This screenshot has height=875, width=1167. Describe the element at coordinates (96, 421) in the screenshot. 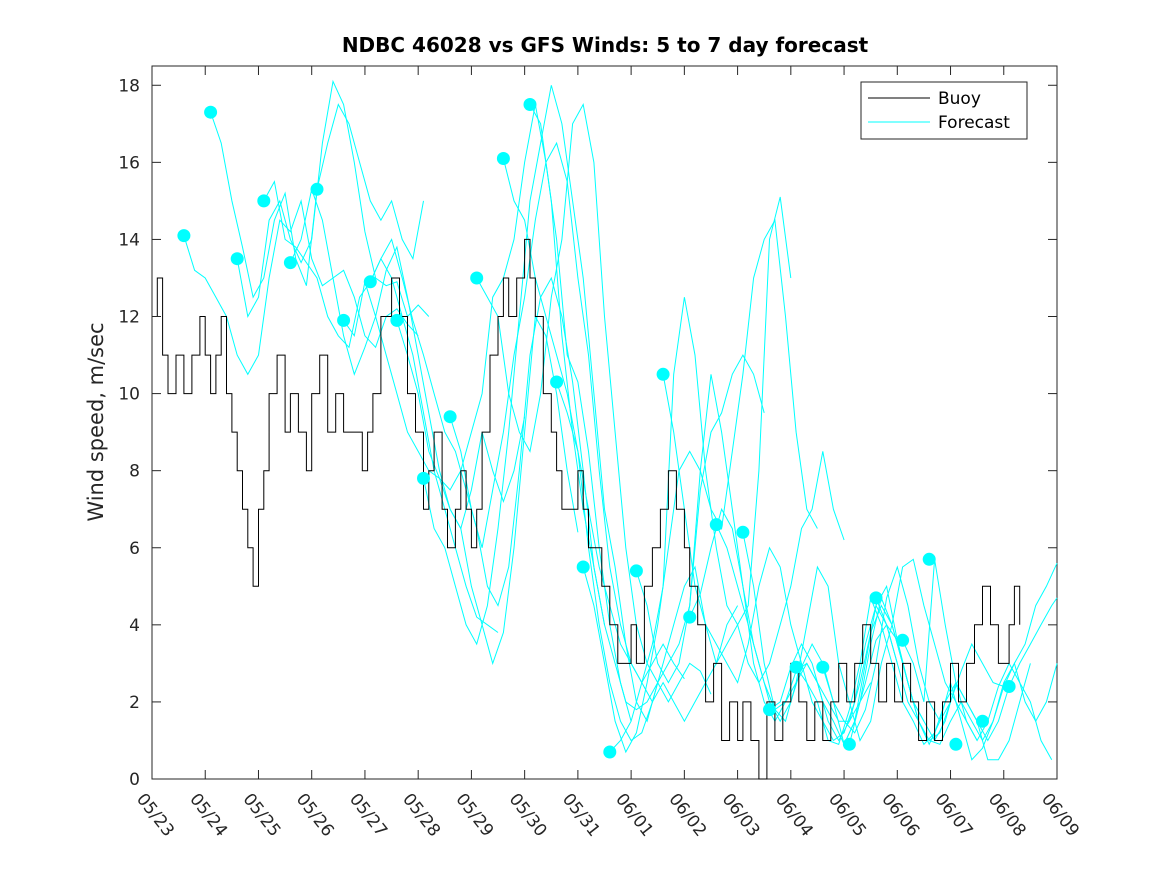

I see `y-axis-label: Wind speed, m/sec` at that location.